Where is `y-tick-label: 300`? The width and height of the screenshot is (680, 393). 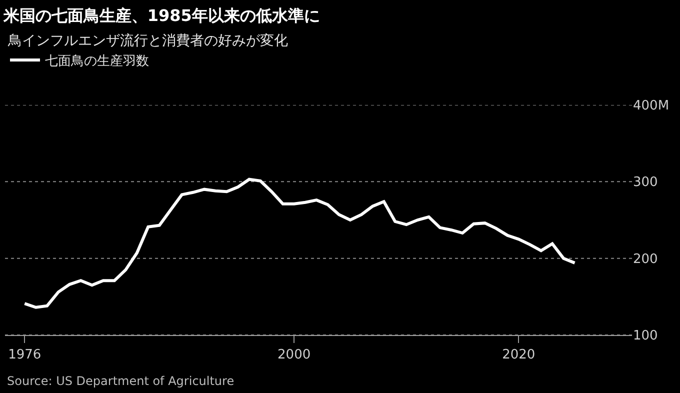 y-tick-label: 300 is located at coordinates (645, 182).